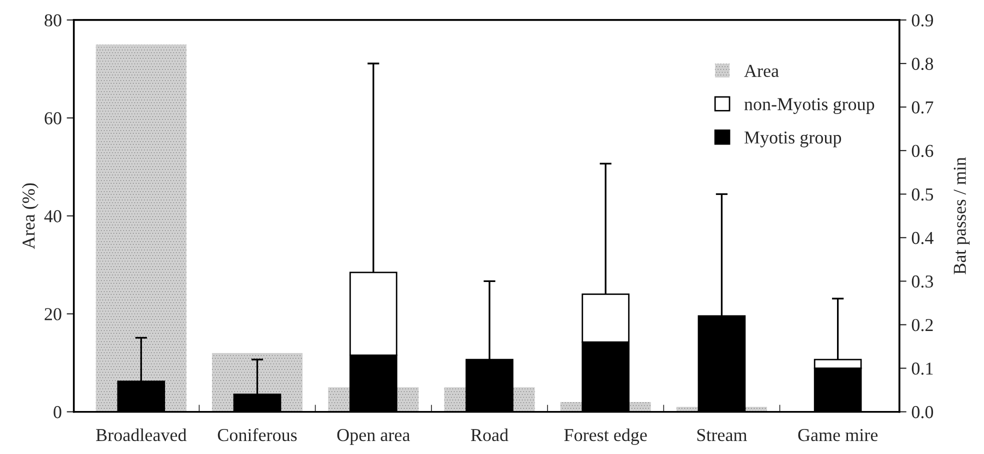 Image resolution: width=984 pixels, height=454 pixels. What do you see at coordinates (809, 106) in the screenshot?
I see `legend-label: non-Myotis group` at bounding box center [809, 106].